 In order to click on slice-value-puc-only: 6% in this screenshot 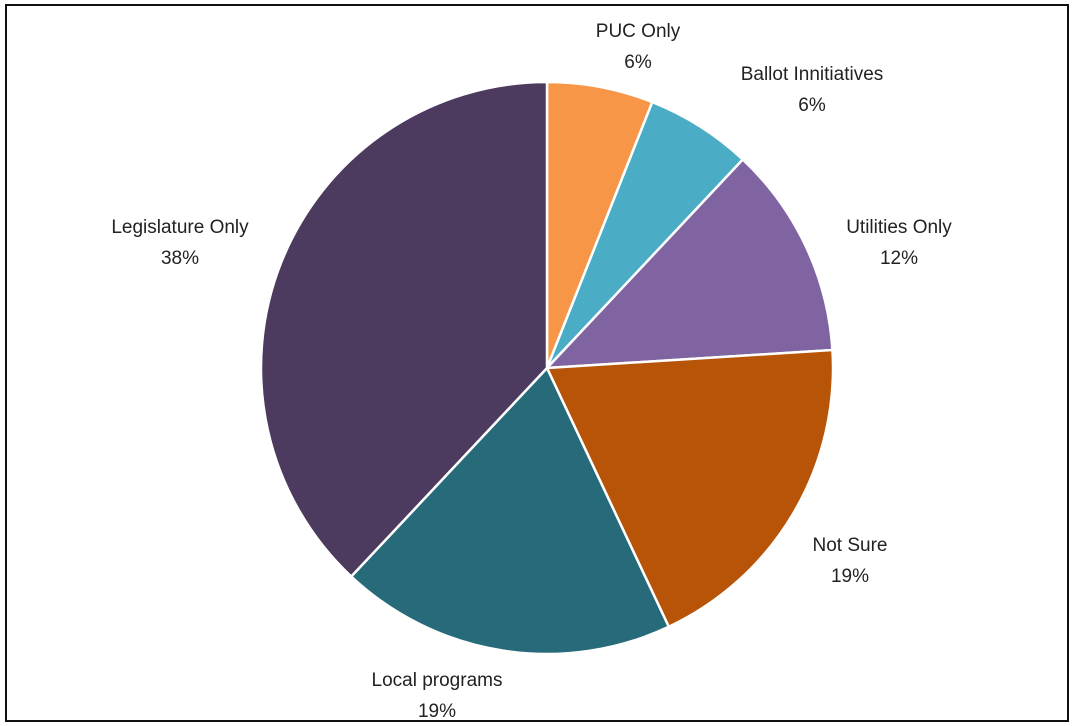, I will do `click(638, 62)`.